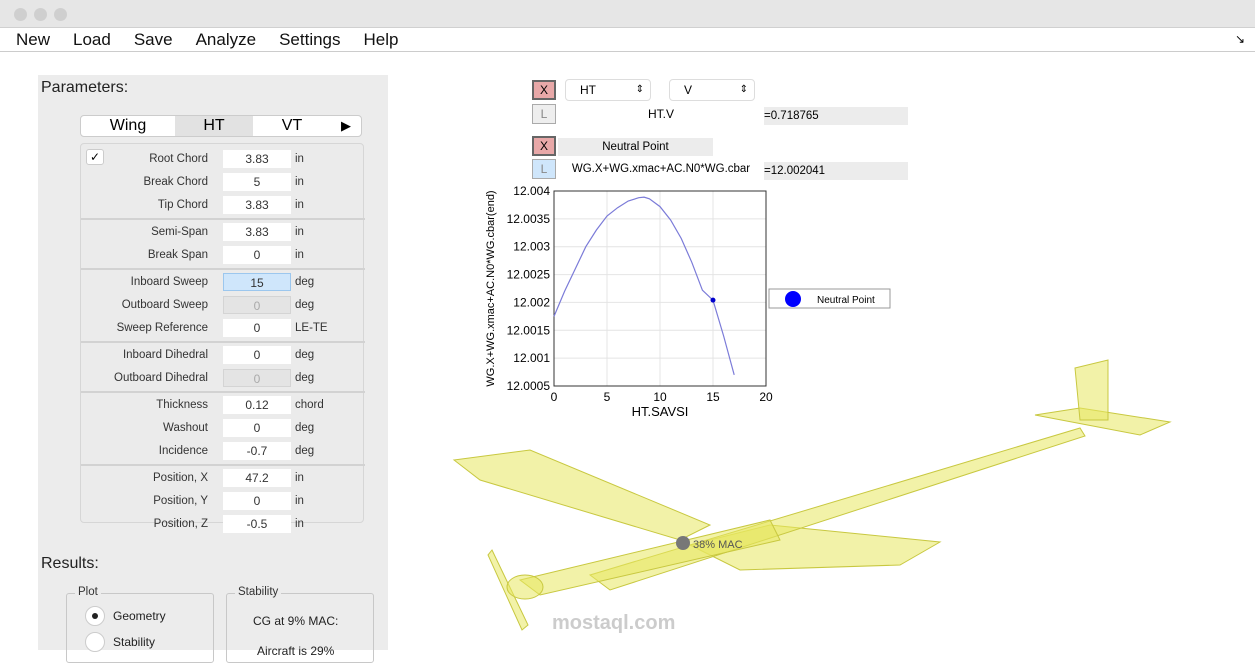 The height and width of the screenshot is (663, 1255). Describe the element at coordinates (1091, 390) in the screenshot. I see `vertical-tail` at that location.